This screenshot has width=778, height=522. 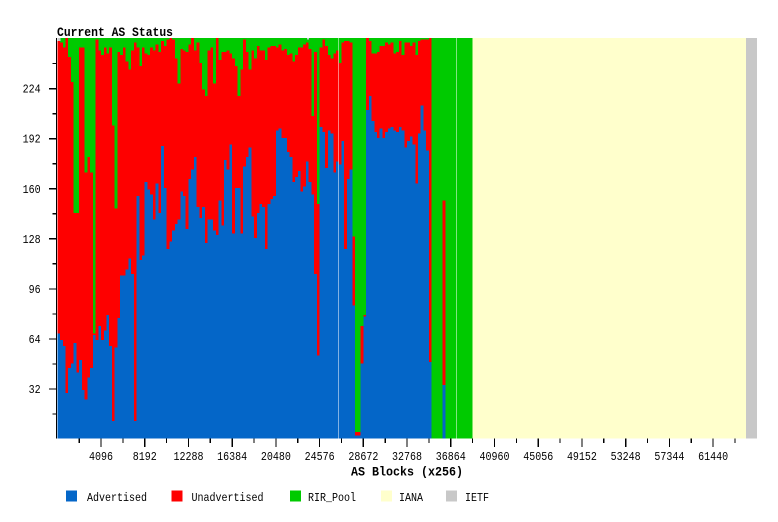 I want to click on svg-text: 45056, so click(x=538, y=457).